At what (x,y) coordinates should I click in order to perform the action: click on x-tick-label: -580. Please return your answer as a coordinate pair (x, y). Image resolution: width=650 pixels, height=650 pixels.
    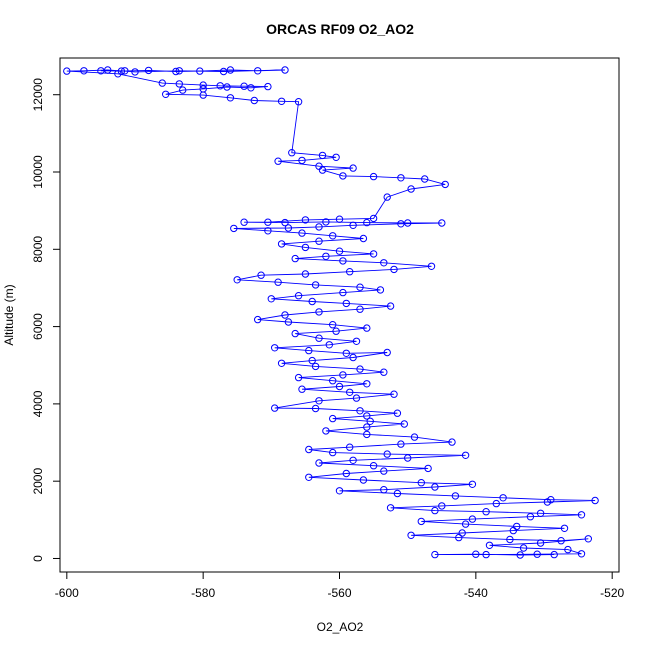
    Looking at the image, I should click on (203, 593).